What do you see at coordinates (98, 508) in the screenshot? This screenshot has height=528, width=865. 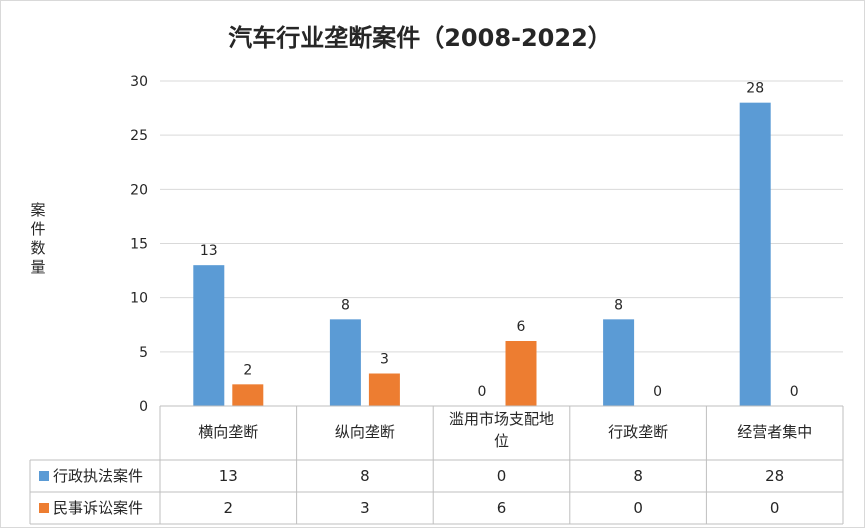 I see `legend-label: 民事诉讼案件` at bounding box center [98, 508].